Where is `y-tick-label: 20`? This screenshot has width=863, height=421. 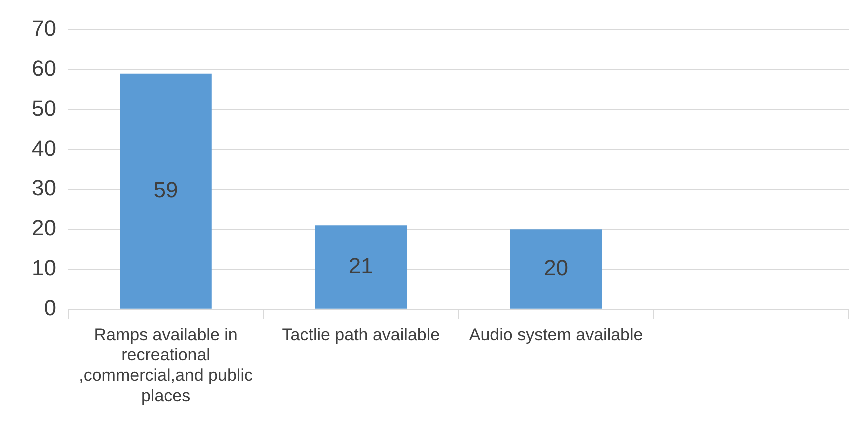 y-tick-label: 20 is located at coordinates (44, 228).